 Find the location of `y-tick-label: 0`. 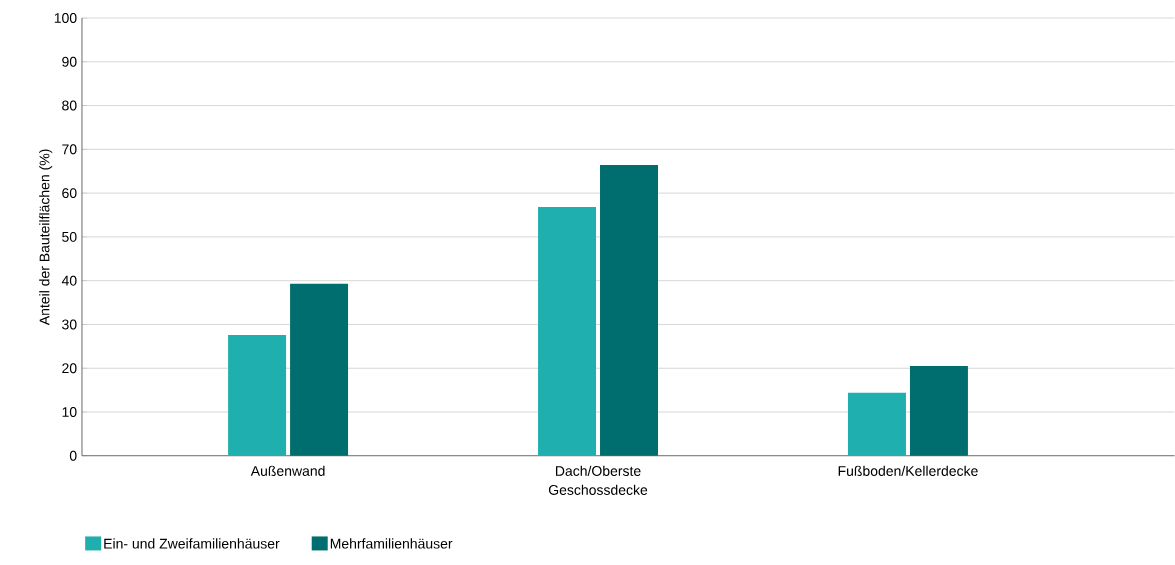

y-tick-label: 0 is located at coordinates (73, 455).